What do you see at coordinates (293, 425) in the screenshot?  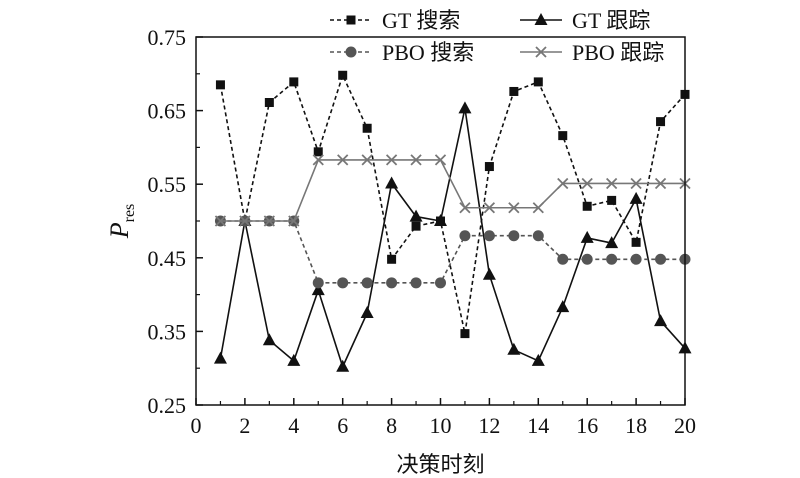 I see `x-tick-label: 4` at bounding box center [293, 425].